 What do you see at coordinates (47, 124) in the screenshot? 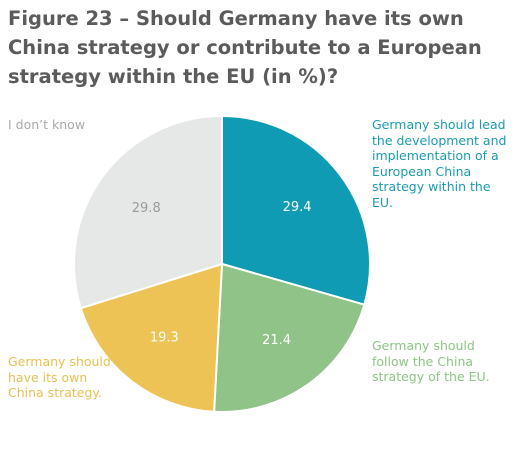
I see `slice-label-dont-know: I don’t know` at bounding box center [47, 124].